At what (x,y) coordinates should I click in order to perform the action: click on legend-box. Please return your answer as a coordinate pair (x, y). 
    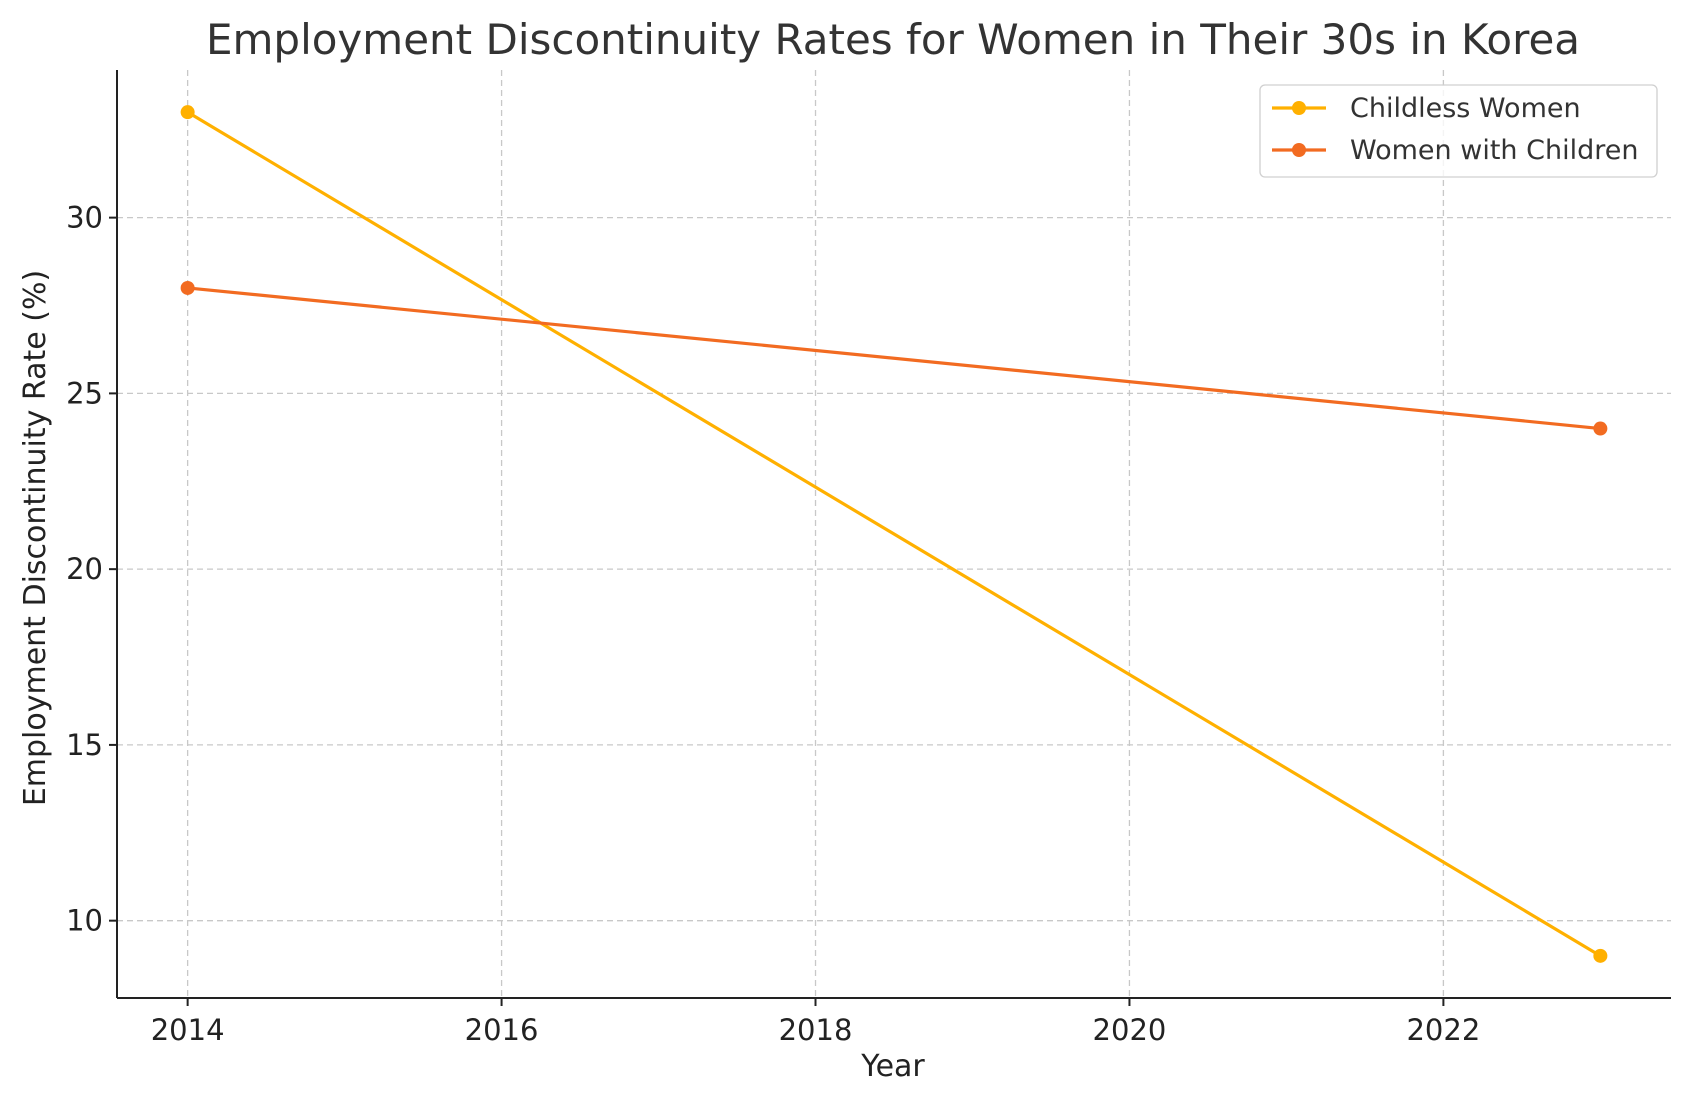
    Looking at the image, I should click on (1458, 131).